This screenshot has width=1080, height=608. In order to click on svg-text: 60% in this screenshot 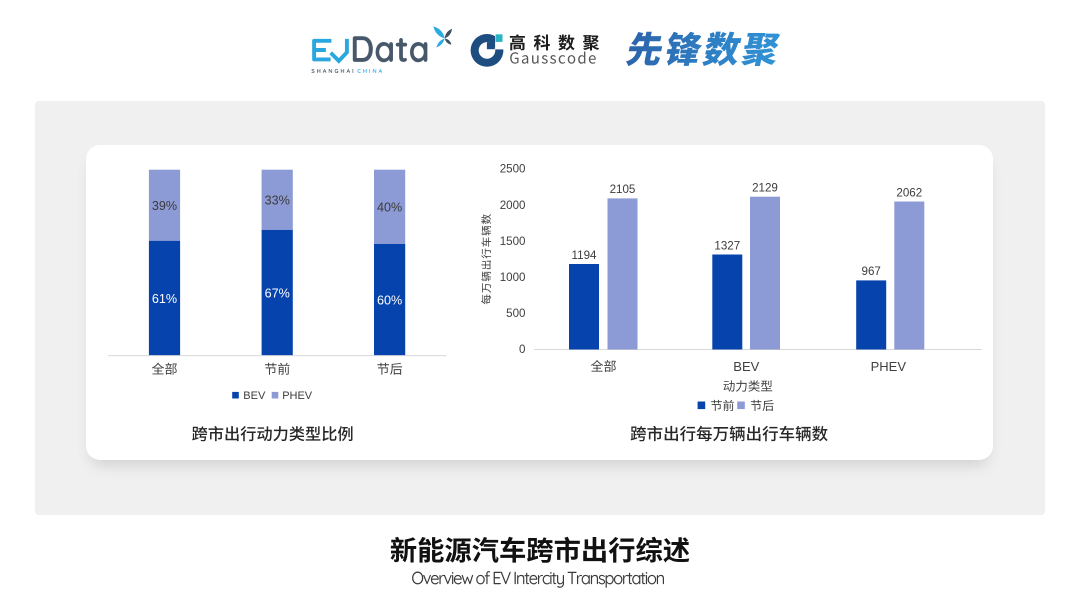, I will do `click(389, 301)`.